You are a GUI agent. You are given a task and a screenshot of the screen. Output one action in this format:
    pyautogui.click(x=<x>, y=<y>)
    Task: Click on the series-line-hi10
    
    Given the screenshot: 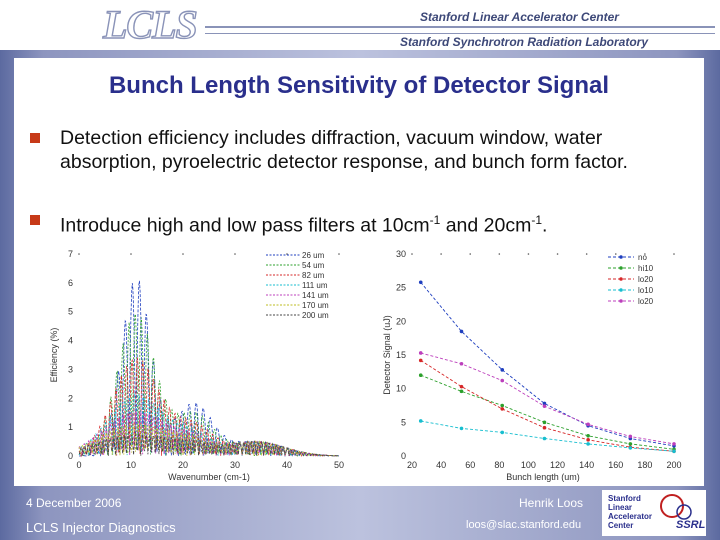 What is the action you would take?
    pyautogui.click(x=547, y=412)
    